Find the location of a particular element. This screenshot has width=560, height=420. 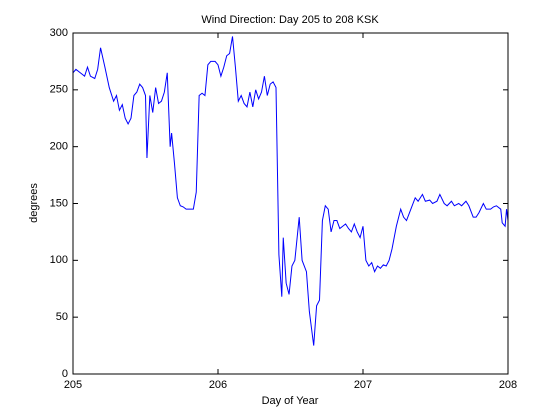

x-tick-label: 205 is located at coordinates (73, 385).